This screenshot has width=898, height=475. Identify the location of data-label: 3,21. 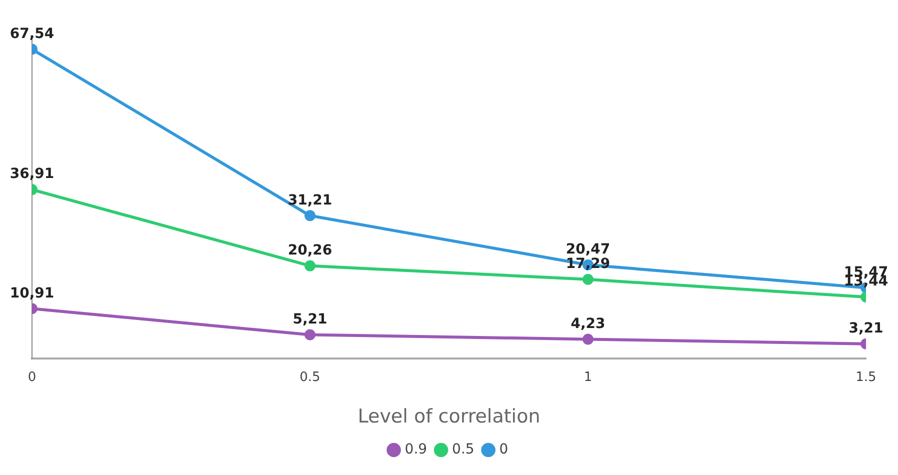
(866, 328).